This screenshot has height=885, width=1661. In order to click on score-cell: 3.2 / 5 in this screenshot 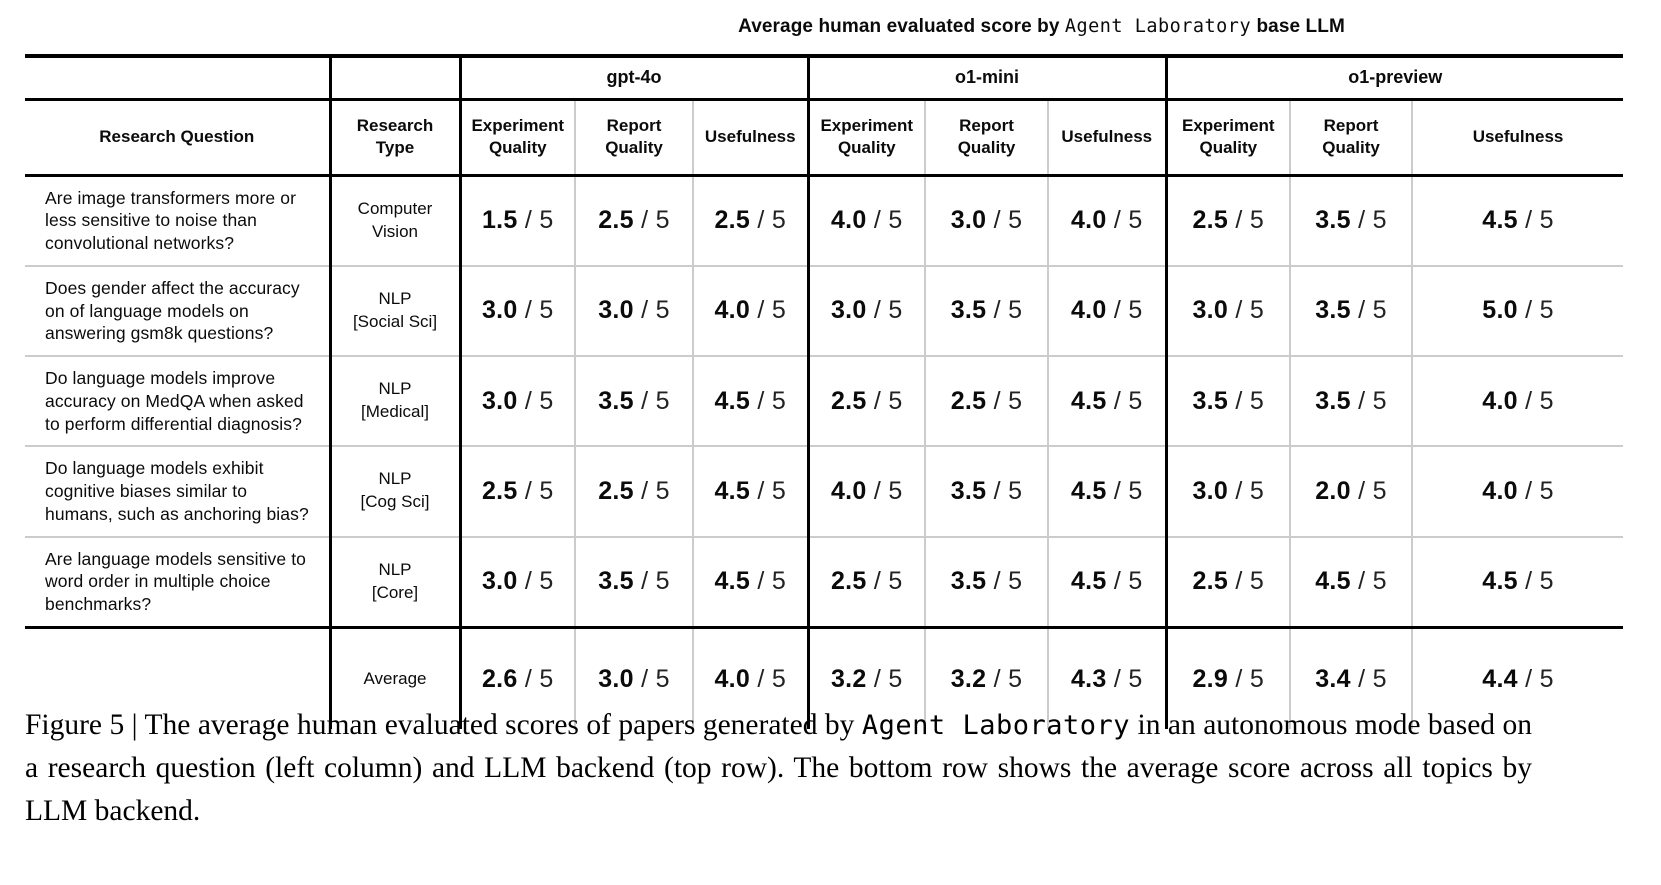, I will do `click(865, 678)`.